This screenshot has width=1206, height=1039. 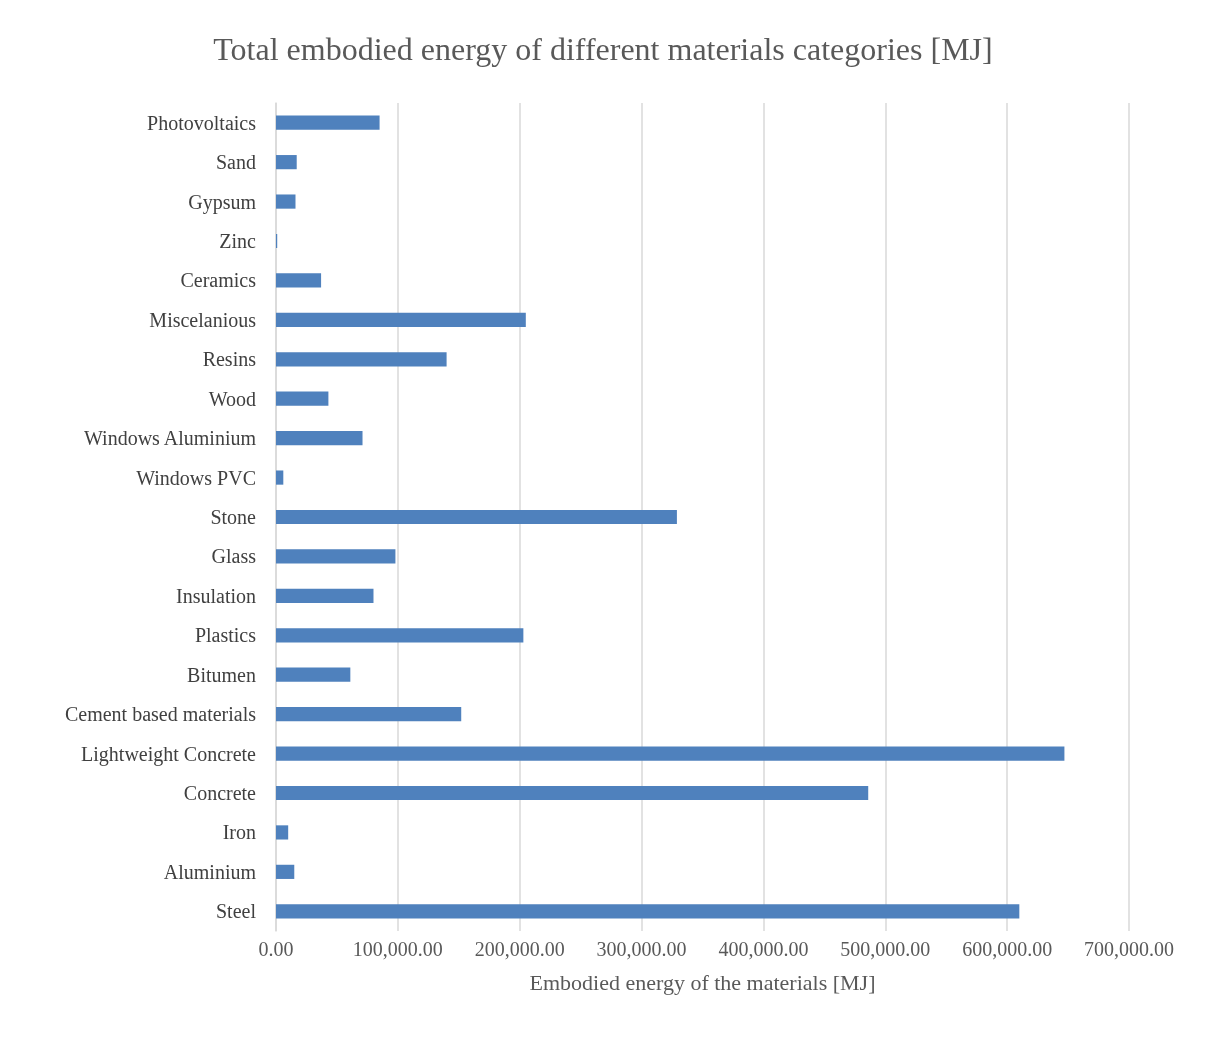 What do you see at coordinates (702, 982) in the screenshot?
I see `x-axis-title: Embodied energy of the materials [MJ]` at bounding box center [702, 982].